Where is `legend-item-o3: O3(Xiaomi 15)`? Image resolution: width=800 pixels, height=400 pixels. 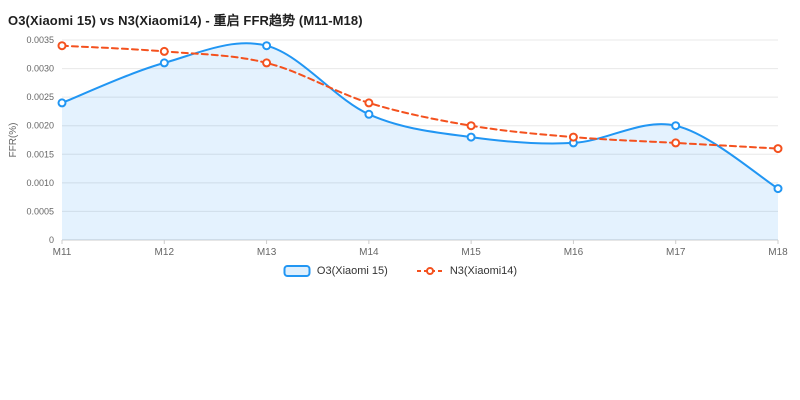 legend-item-o3: O3(Xiaomi 15) is located at coordinates (335, 271).